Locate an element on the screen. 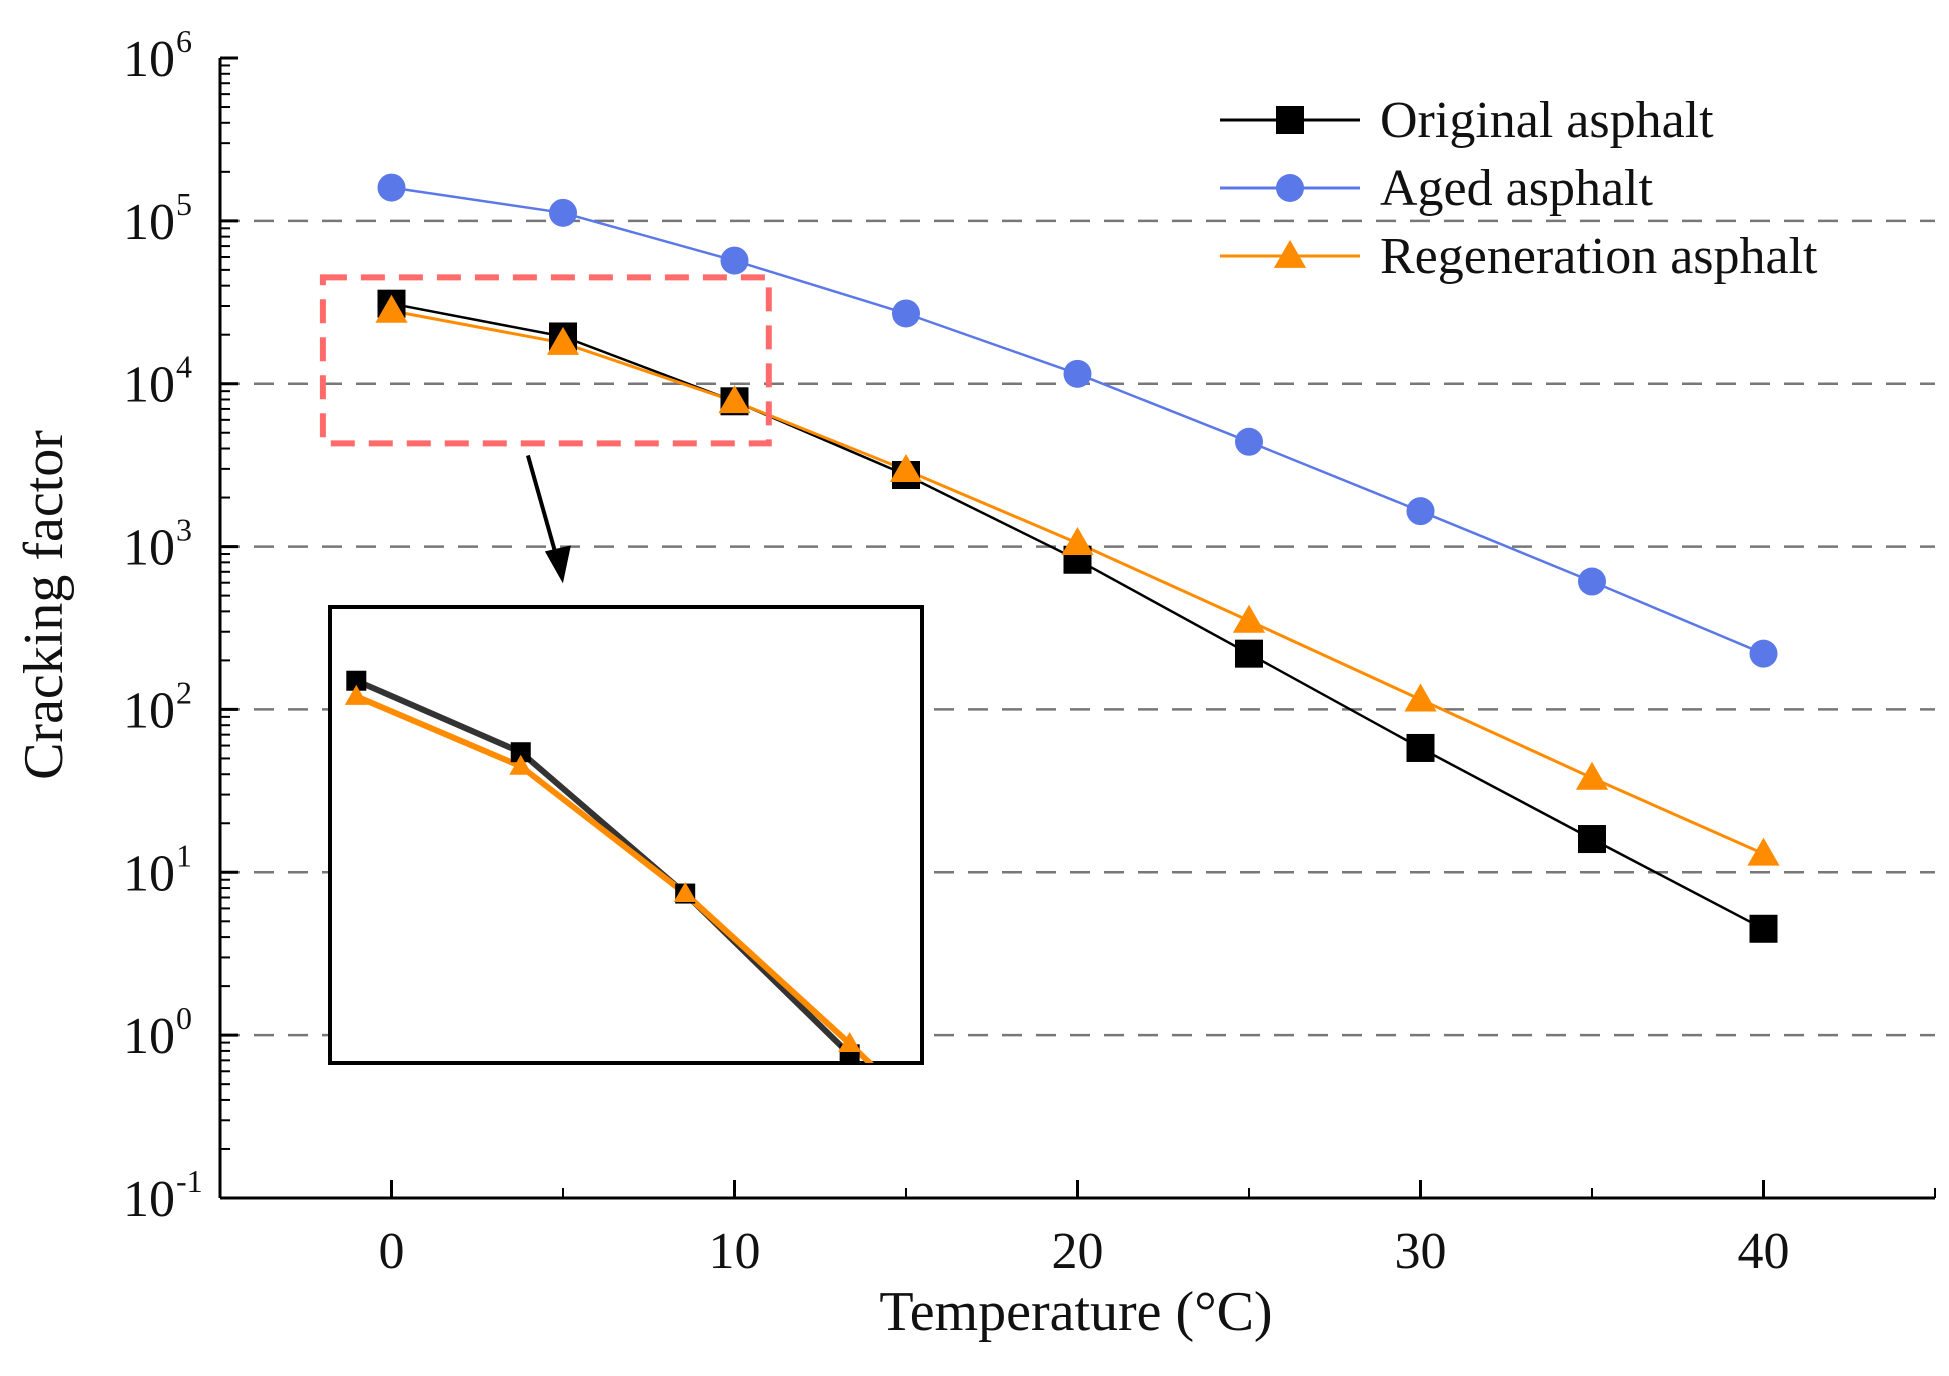  inset-plot is located at coordinates (626, 835).